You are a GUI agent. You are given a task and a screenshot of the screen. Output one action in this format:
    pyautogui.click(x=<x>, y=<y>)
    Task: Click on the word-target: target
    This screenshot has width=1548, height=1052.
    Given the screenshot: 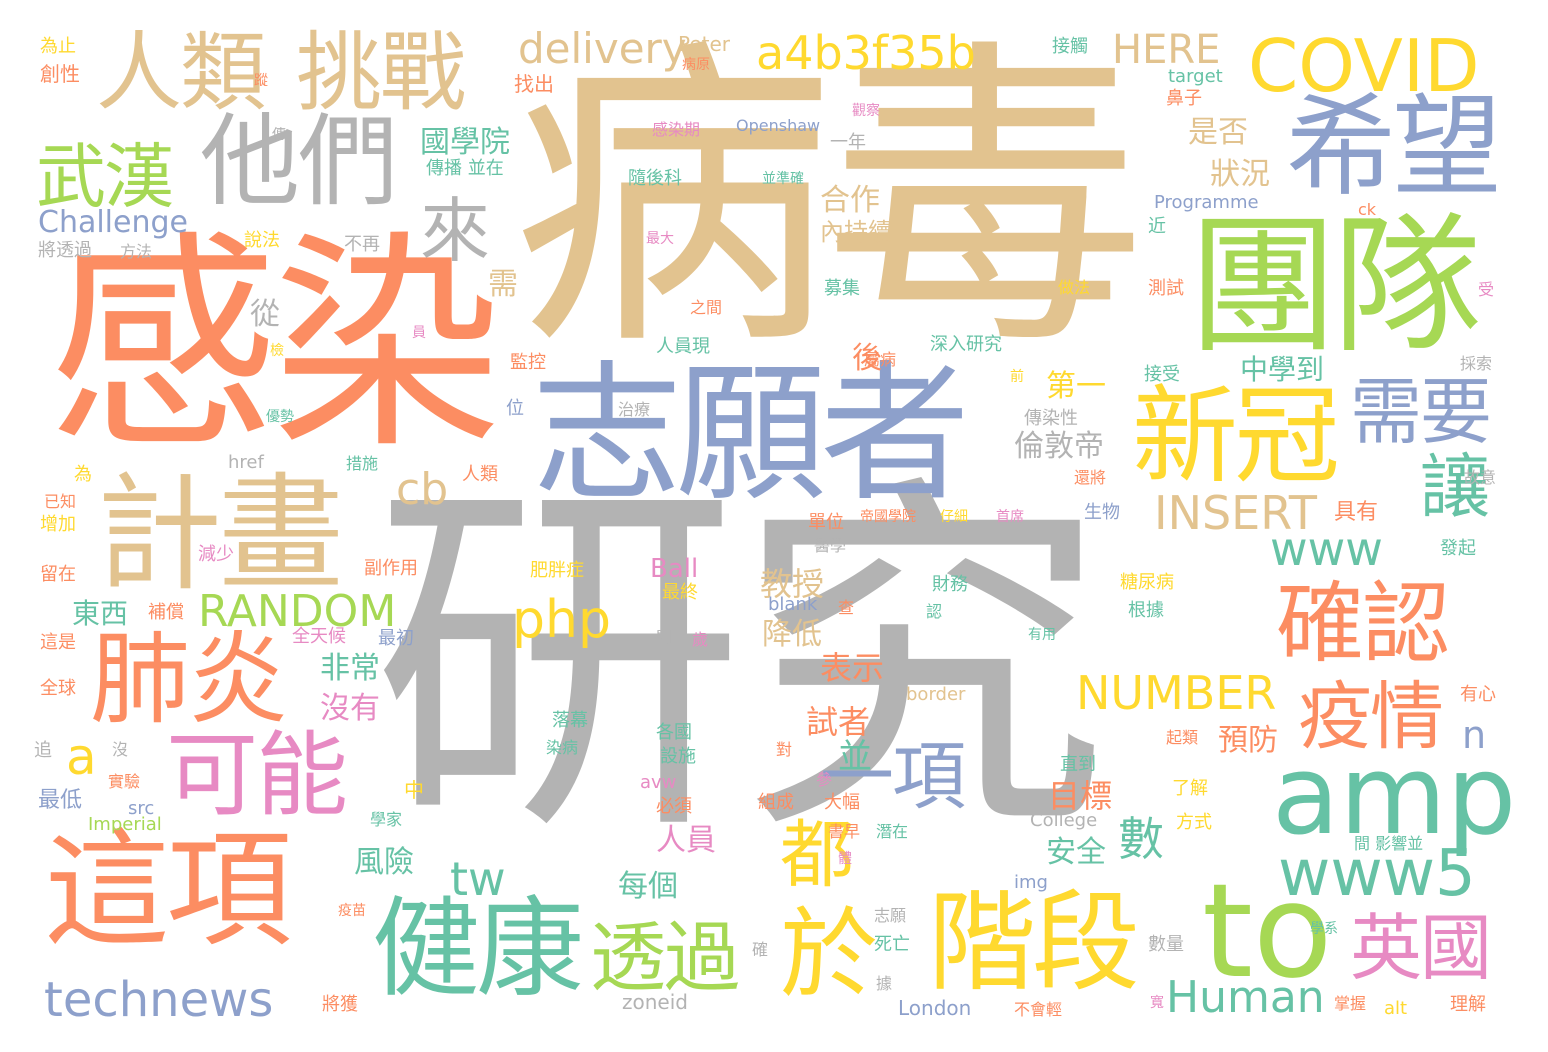 What is the action you would take?
    pyautogui.click(x=1195, y=76)
    